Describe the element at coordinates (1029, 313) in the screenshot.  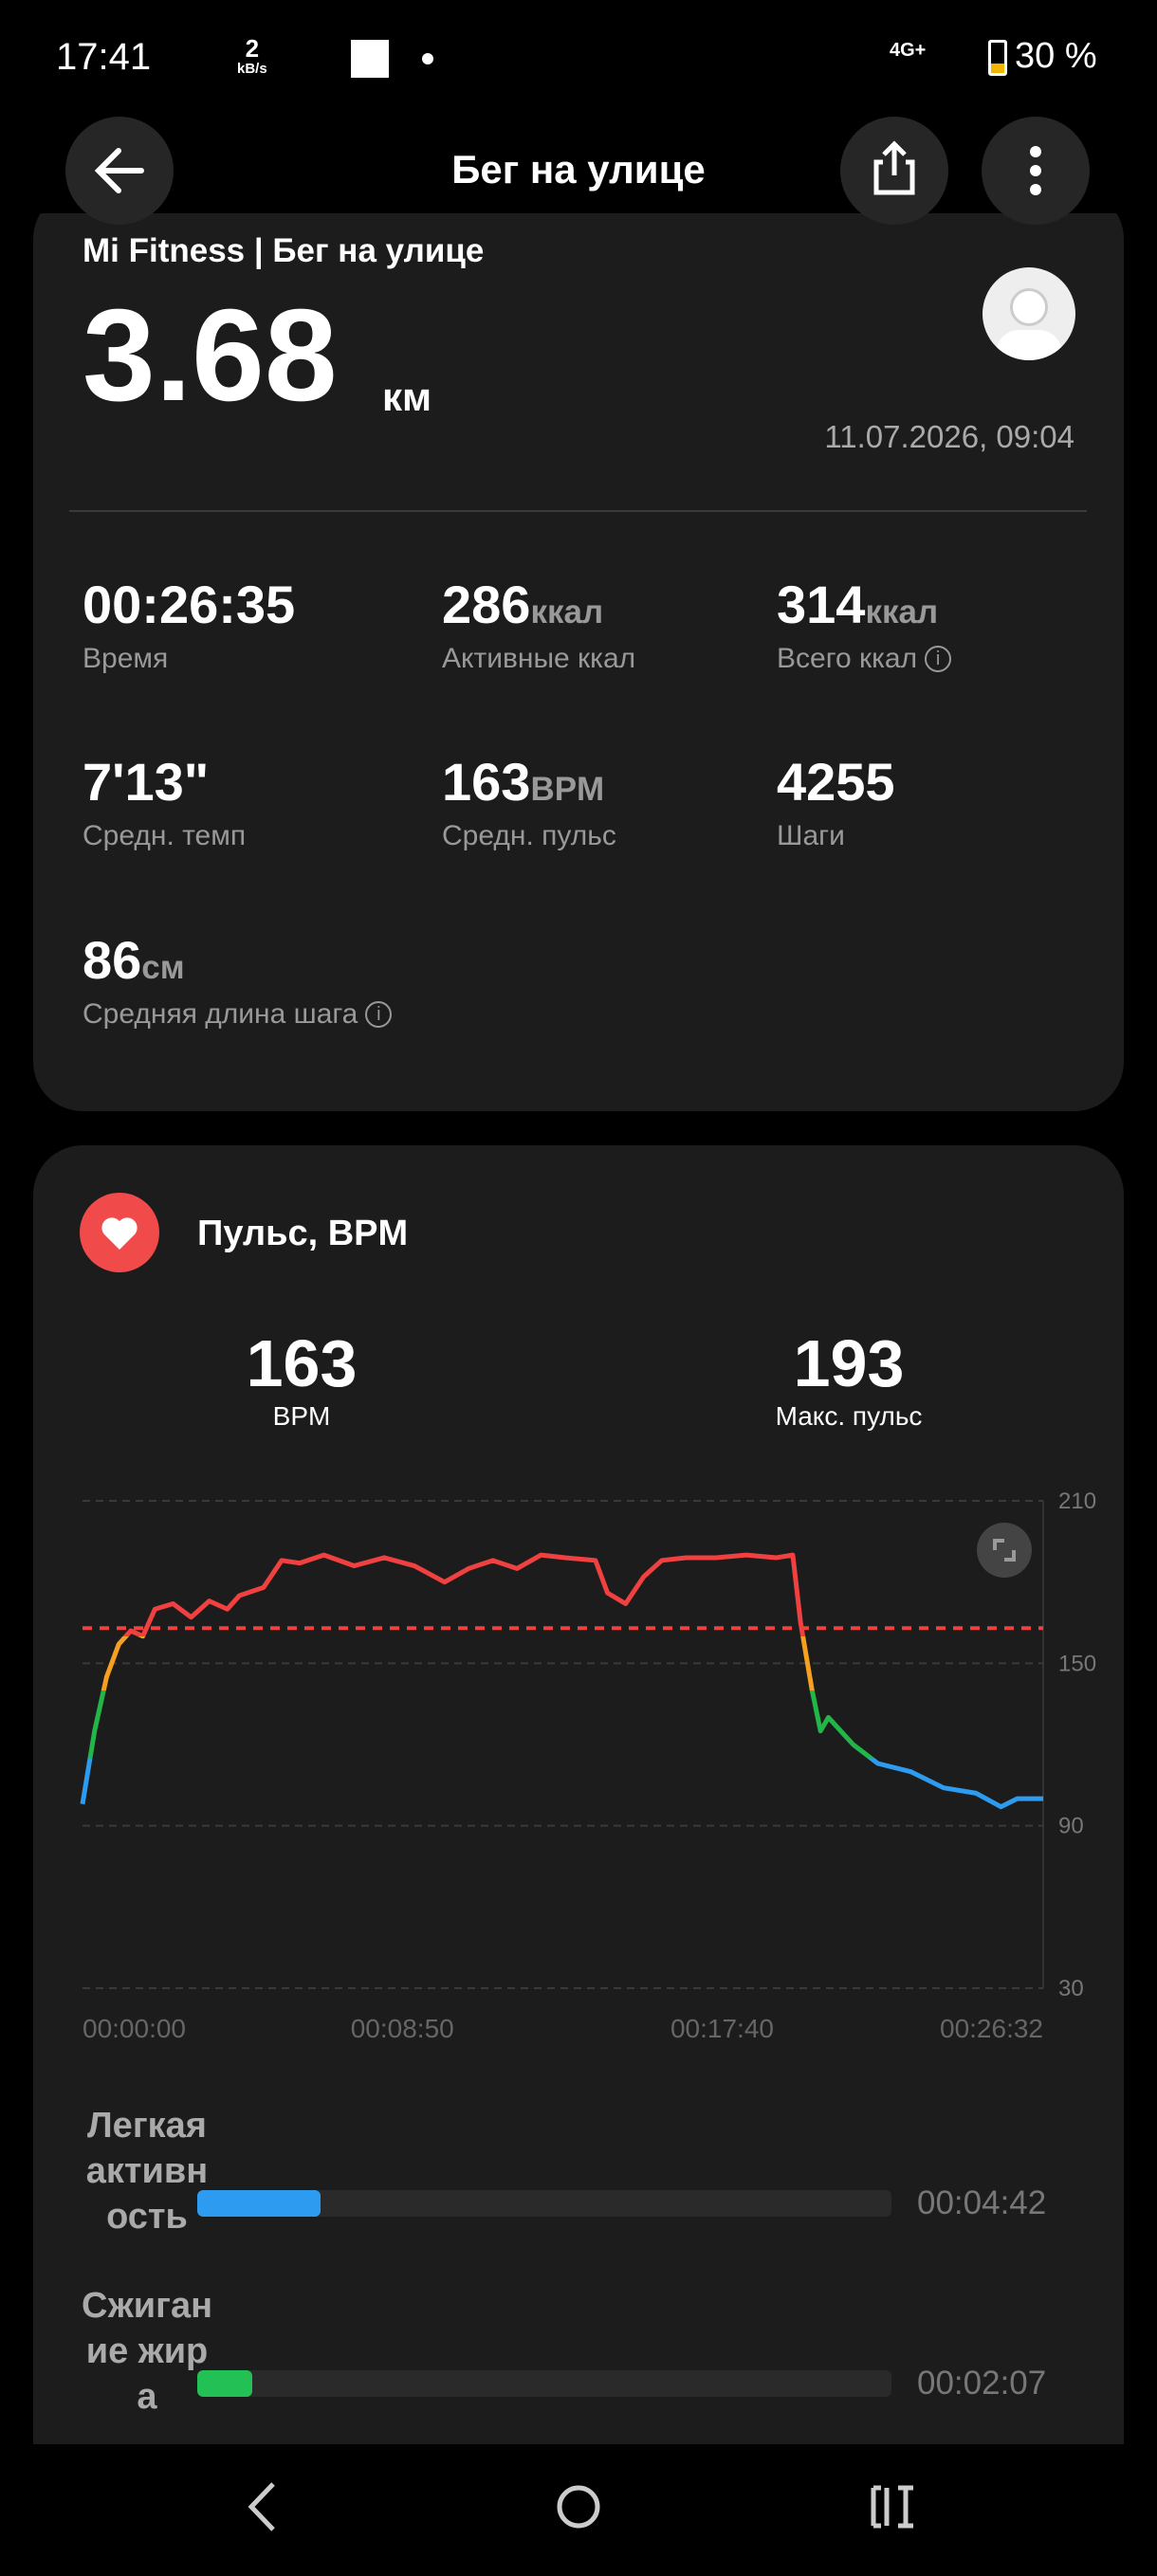
I see `avatar` at that location.